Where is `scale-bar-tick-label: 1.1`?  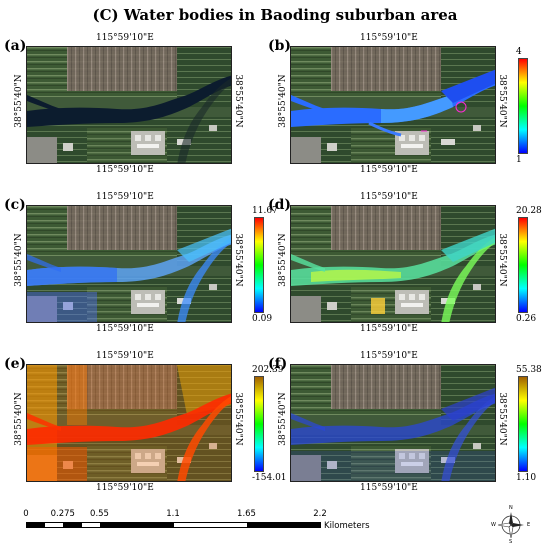 scale-bar-tick-label: 1.1 is located at coordinates (173, 514).